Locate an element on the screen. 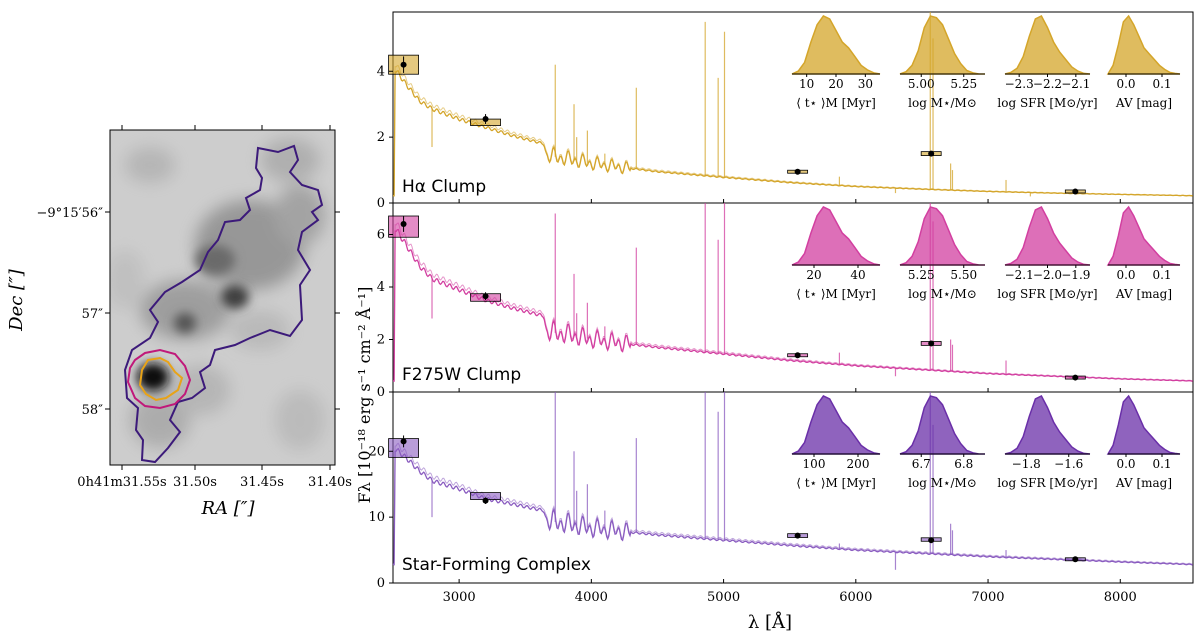  panel-f275w-label: F275W Clump is located at coordinates (461, 375).